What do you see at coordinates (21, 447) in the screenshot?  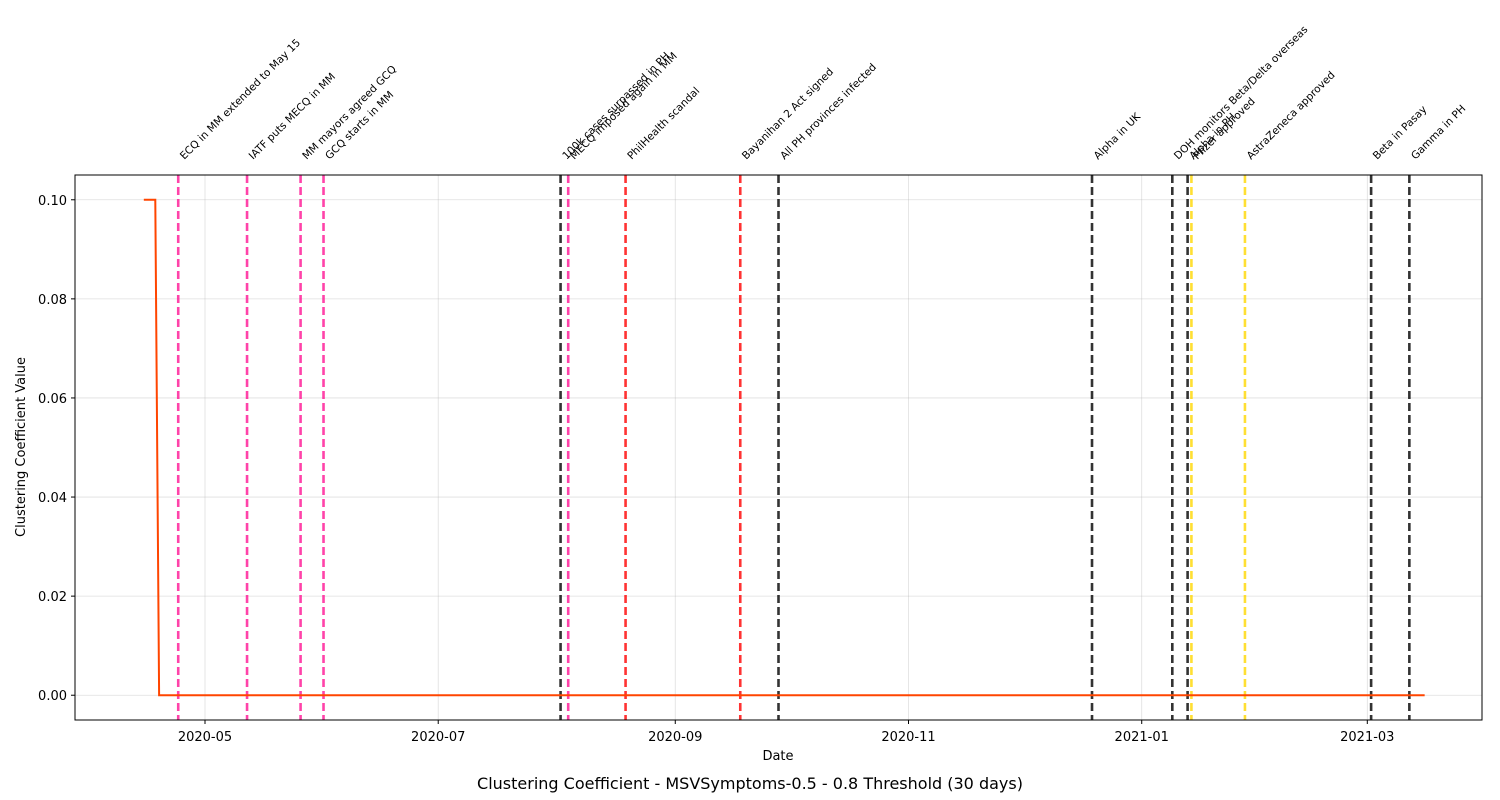 I see `y-axis-label: Clustering Coefficient Value` at bounding box center [21, 447].